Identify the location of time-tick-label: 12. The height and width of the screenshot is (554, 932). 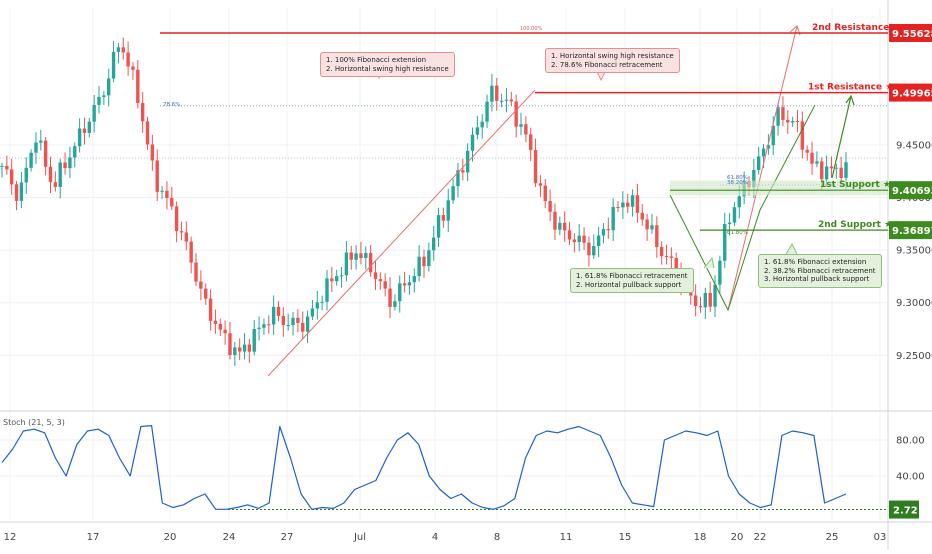
(10, 537).